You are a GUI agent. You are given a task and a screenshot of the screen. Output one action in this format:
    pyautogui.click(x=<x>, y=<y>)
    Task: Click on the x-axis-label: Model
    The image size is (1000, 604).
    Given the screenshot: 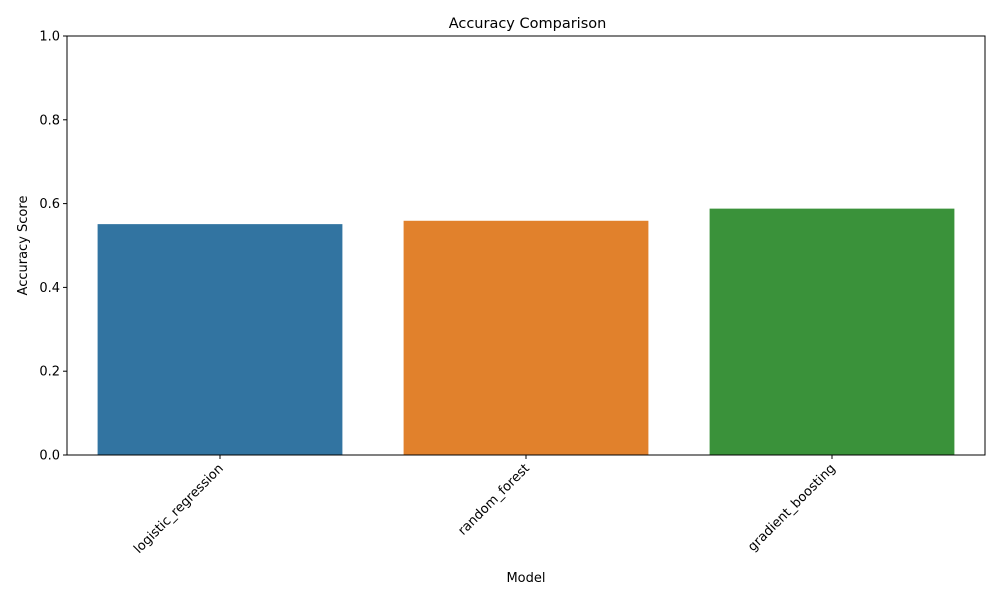 What is the action you would take?
    pyautogui.click(x=525, y=578)
    